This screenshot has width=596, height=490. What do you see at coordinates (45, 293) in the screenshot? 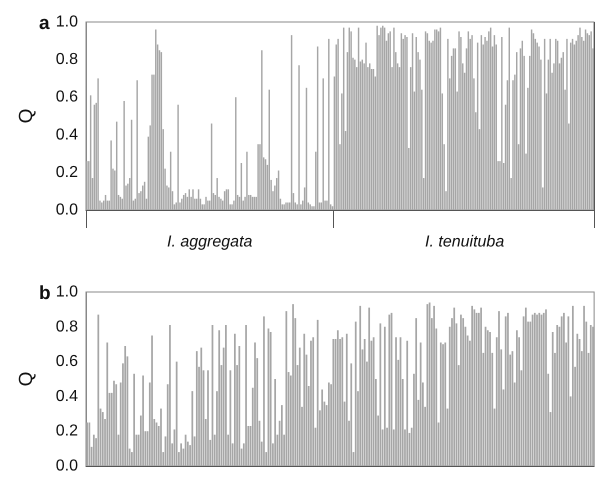
I see `chart-title: b` at bounding box center [45, 293].